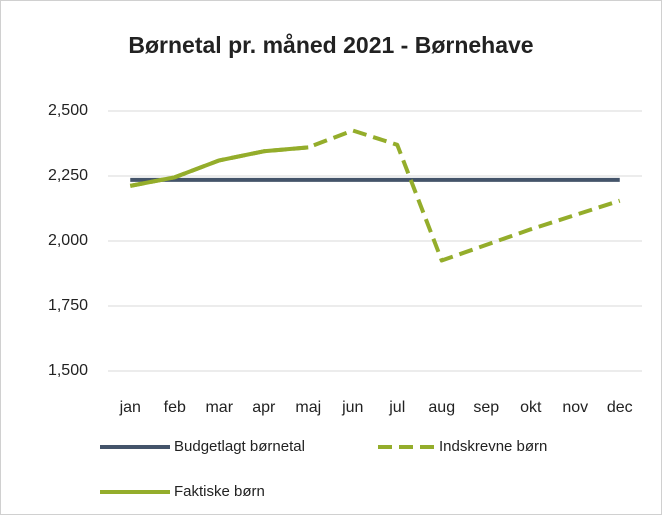 This screenshot has height=520, width=662. What do you see at coordinates (396, 407) in the screenshot?
I see `x-tick-label: jul` at bounding box center [396, 407].